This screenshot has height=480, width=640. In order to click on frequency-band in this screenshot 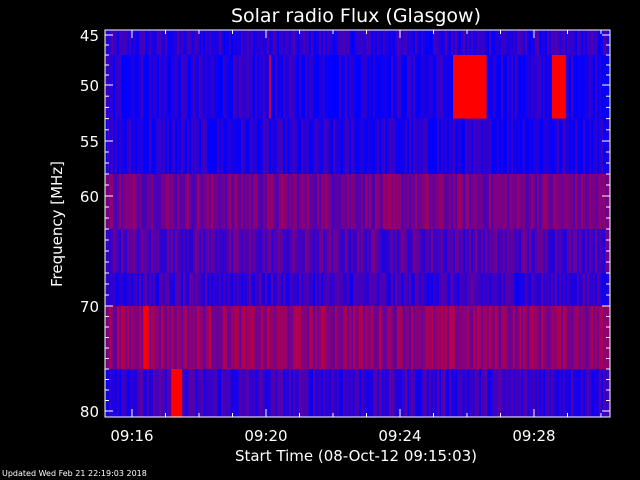, I will do `click(357, 42)`.